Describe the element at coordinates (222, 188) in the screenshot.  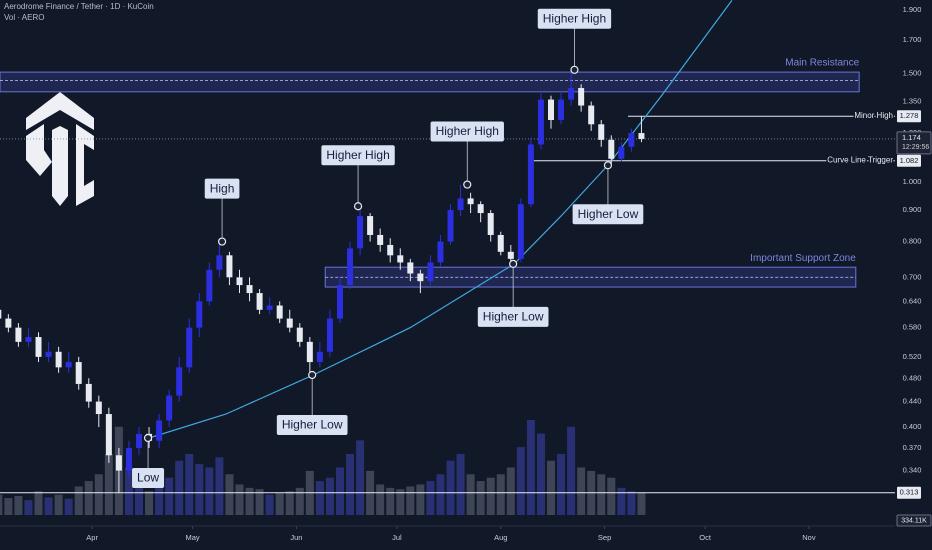
I see `annotation-label: High` at that location.